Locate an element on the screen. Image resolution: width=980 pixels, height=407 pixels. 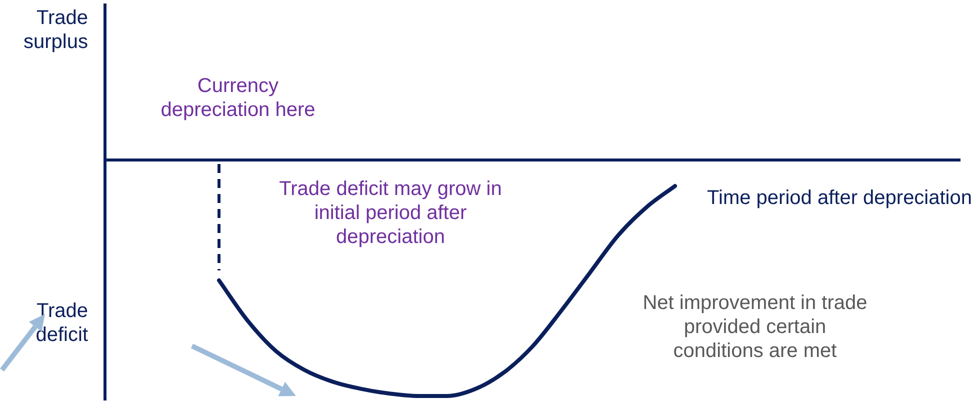
x-axis-title: Time period after depreciation is located at coordinates (839, 198).